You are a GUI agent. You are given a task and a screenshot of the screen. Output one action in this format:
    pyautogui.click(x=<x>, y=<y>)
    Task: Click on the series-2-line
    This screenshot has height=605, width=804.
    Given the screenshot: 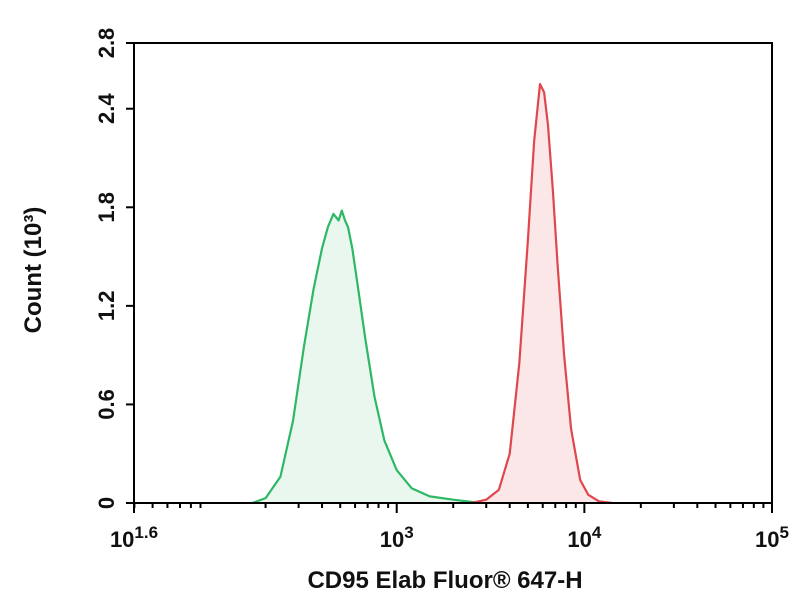 What is the action you would take?
    pyautogui.click(x=541, y=294)
    